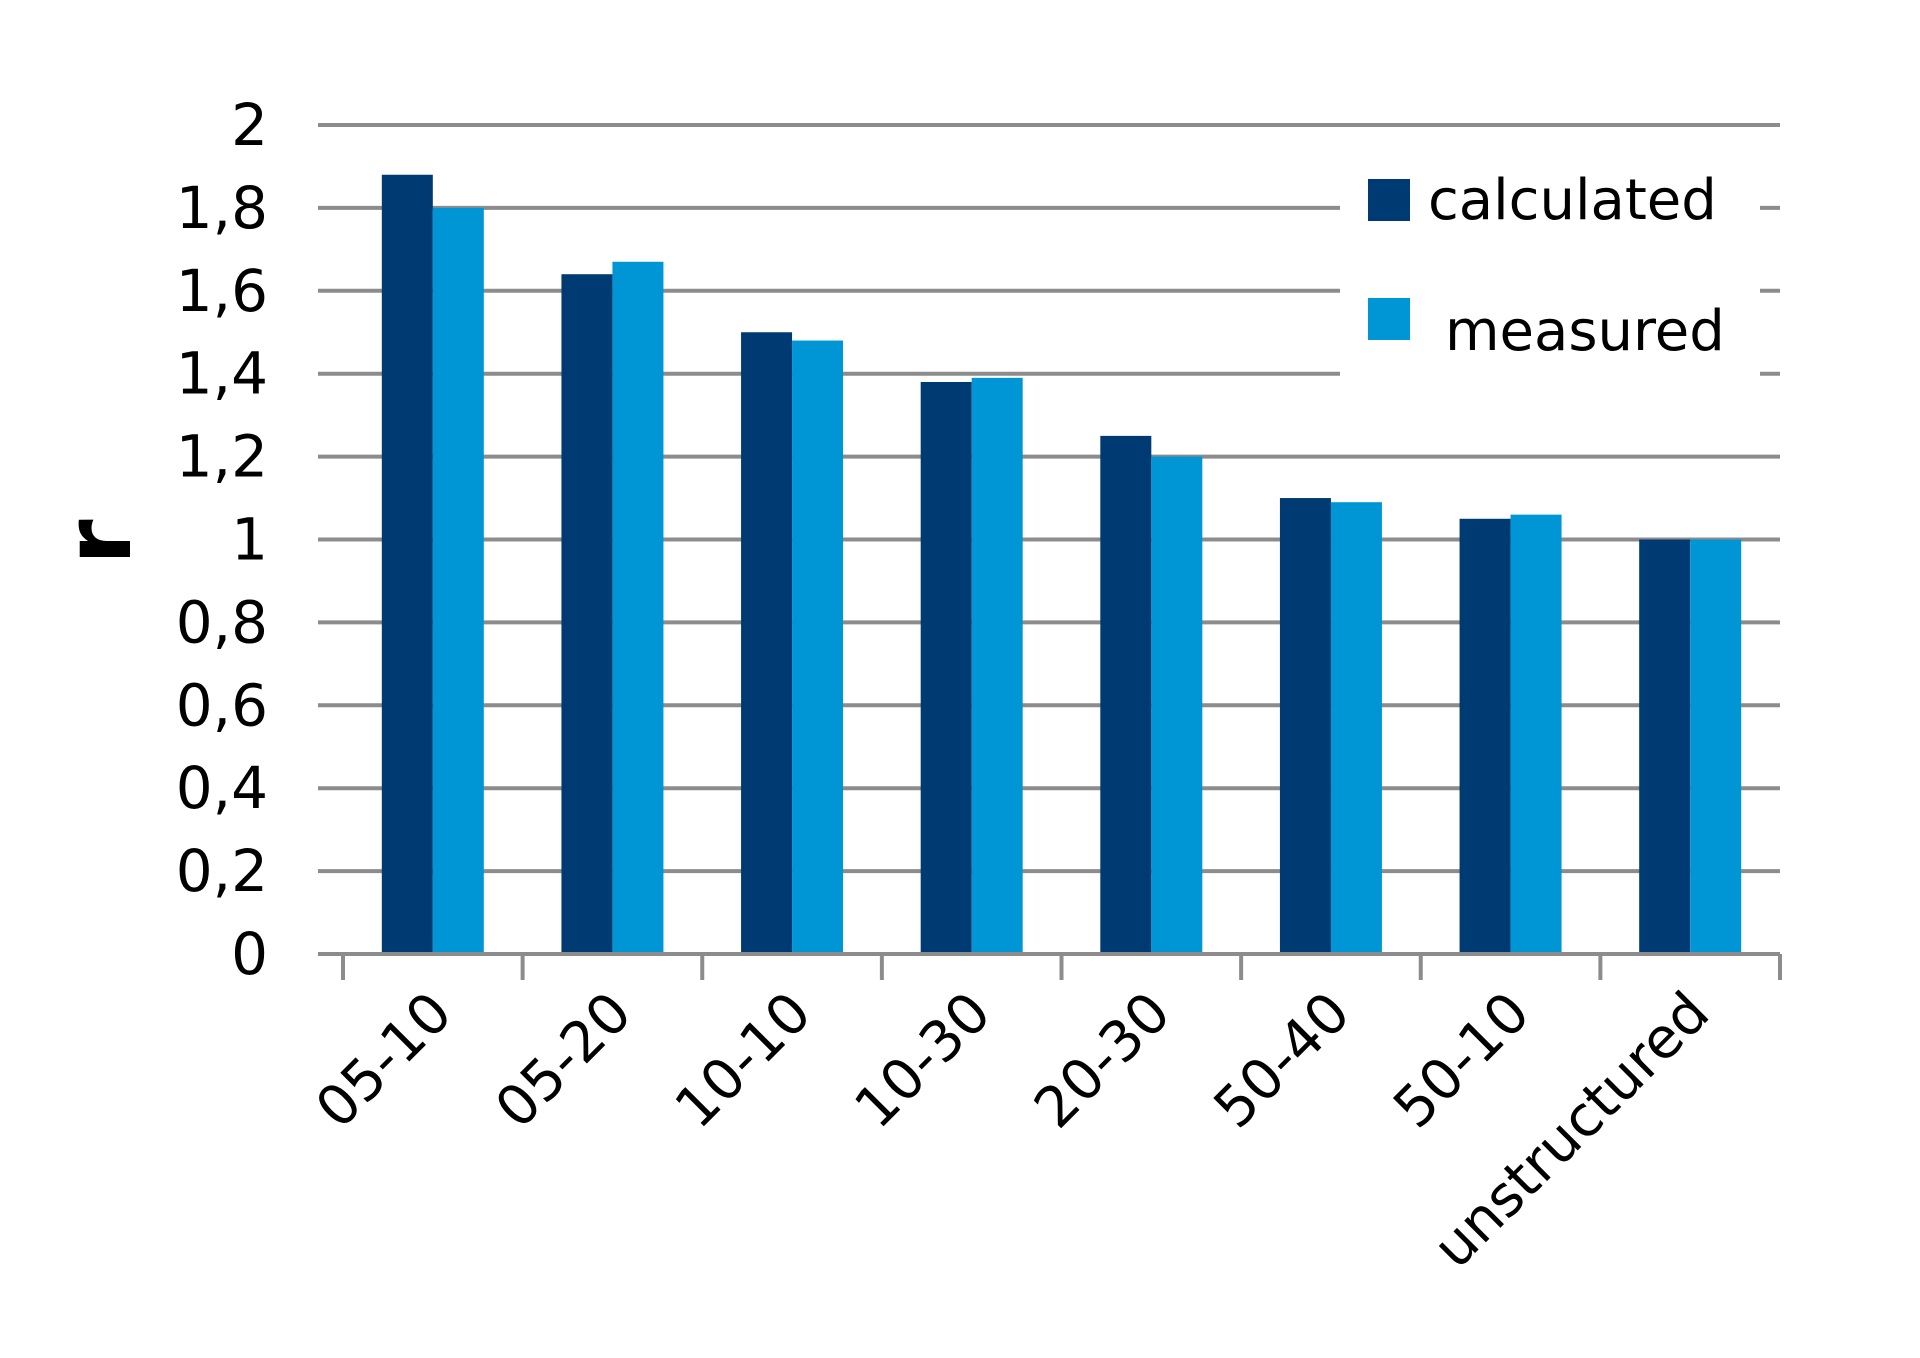 The height and width of the screenshot is (1358, 1920). I want to click on y-tick-label: 0,2, so click(222, 871).